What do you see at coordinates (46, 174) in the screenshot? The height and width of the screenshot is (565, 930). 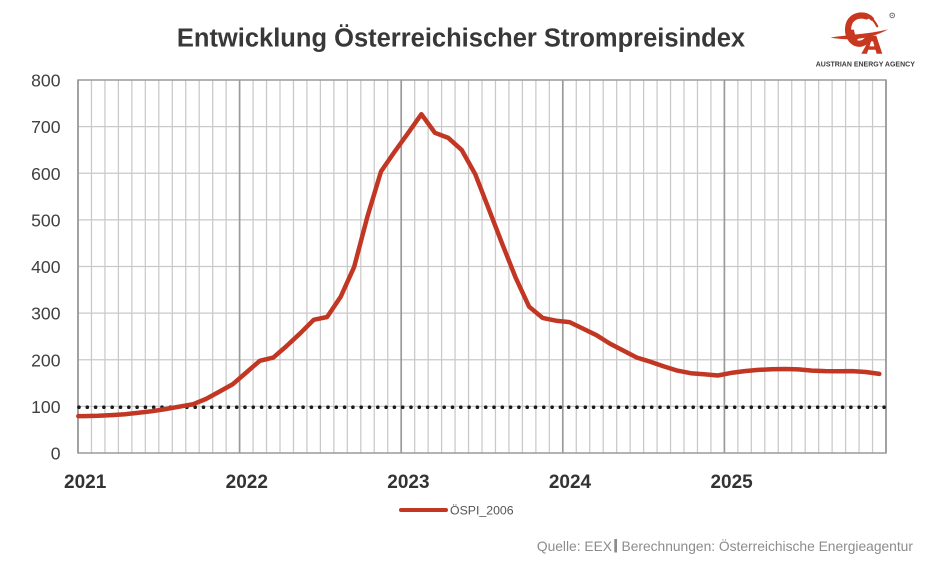 I see `svg-text: 600` at bounding box center [46, 174].